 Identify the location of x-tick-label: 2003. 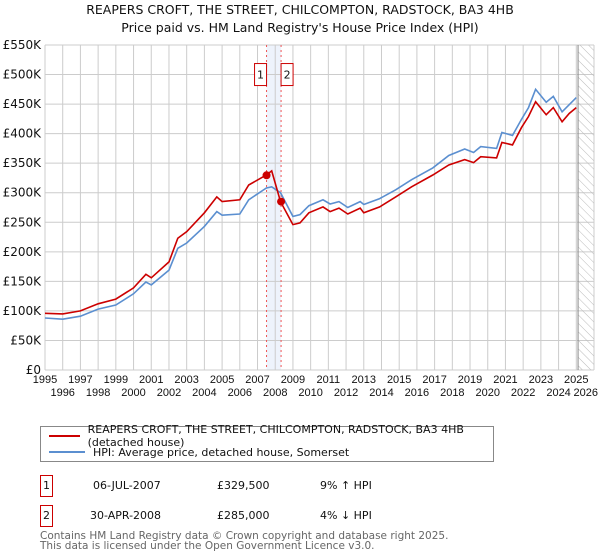
(186, 380).